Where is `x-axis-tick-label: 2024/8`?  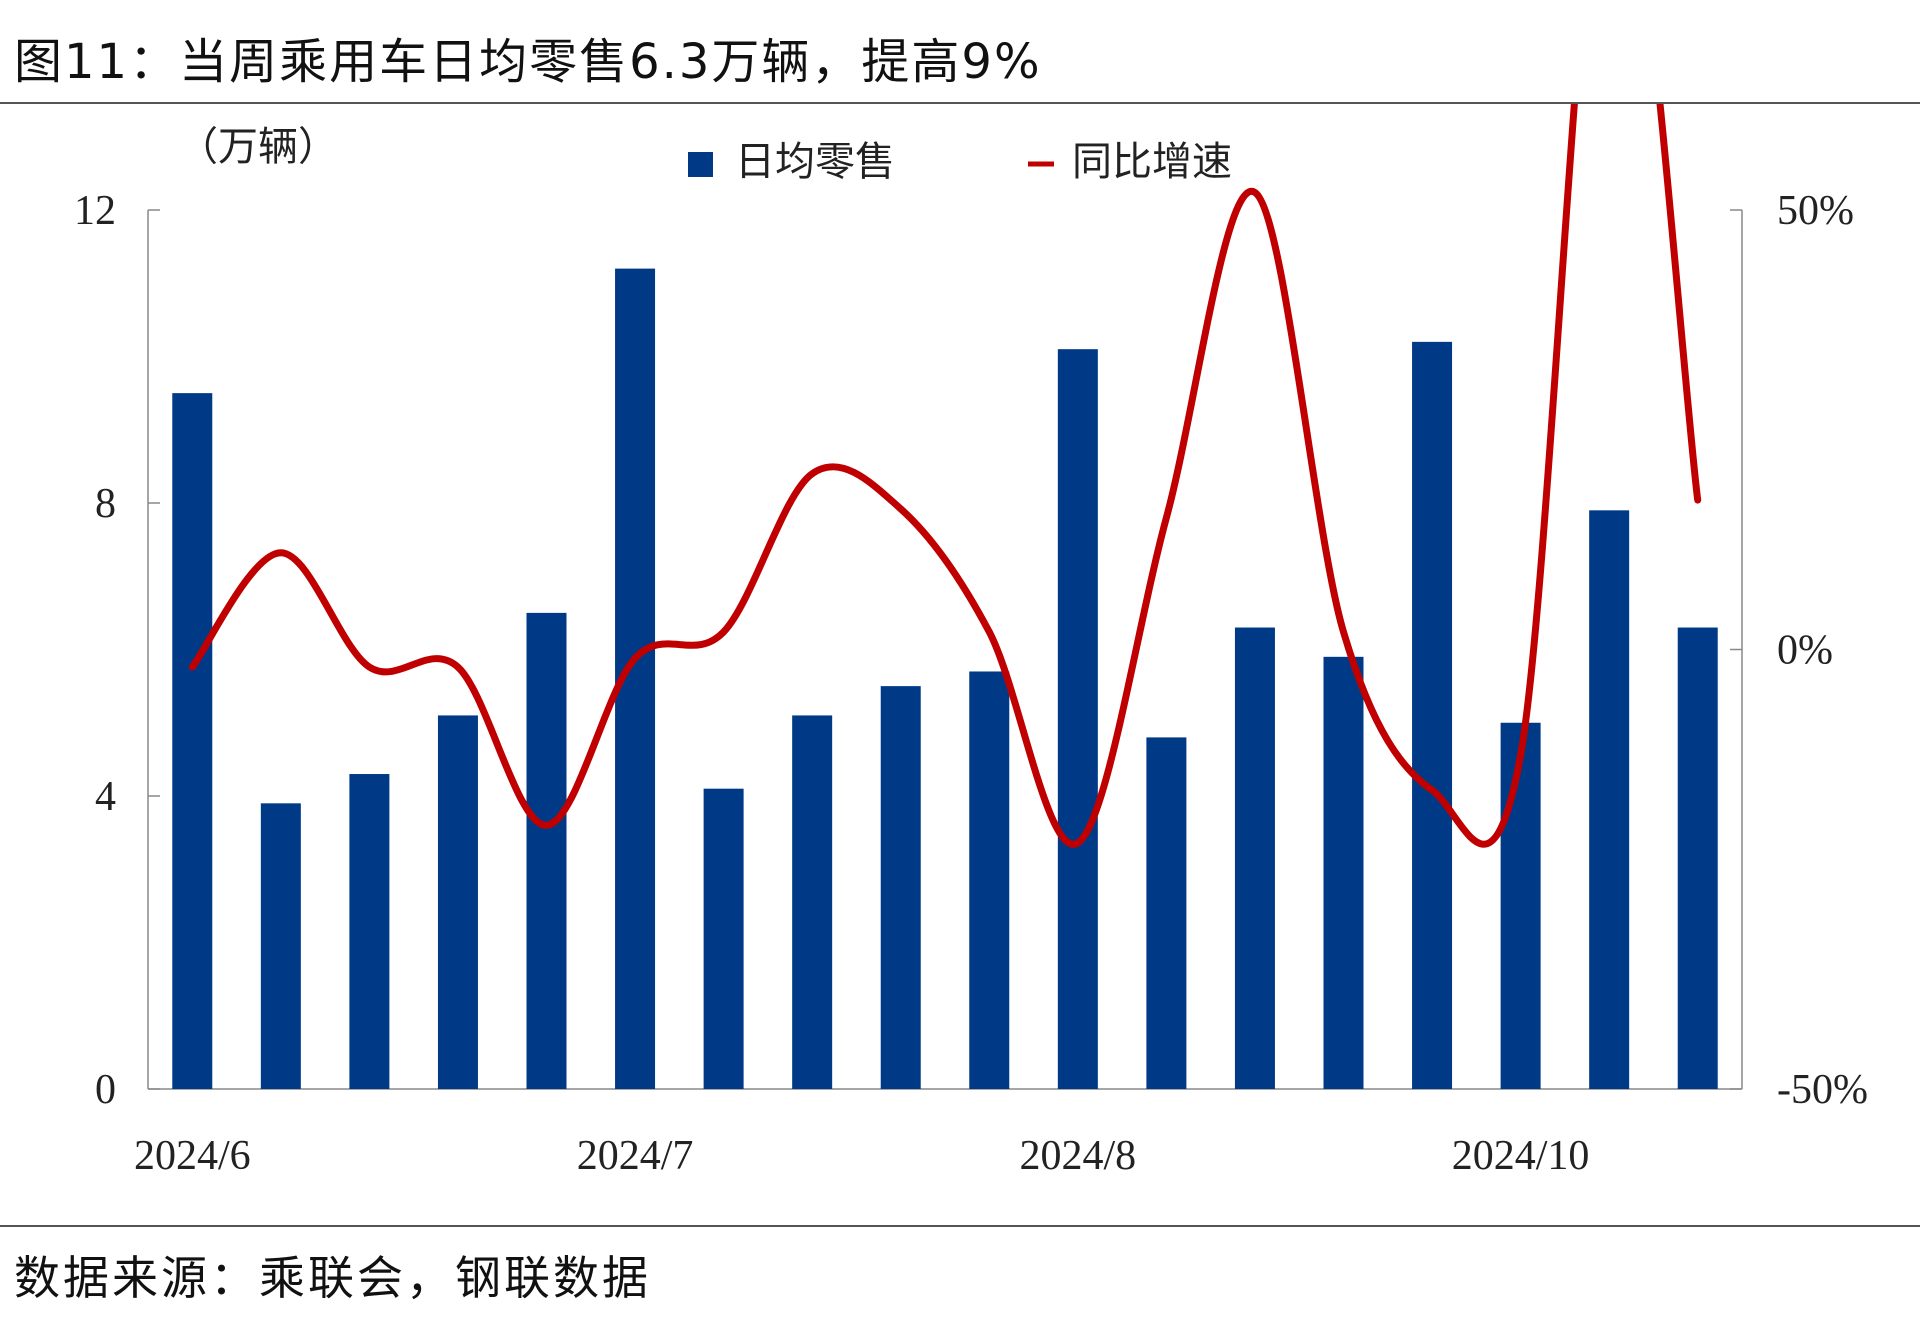
x-axis-tick-label: 2024/8 is located at coordinates (1077, 1156).